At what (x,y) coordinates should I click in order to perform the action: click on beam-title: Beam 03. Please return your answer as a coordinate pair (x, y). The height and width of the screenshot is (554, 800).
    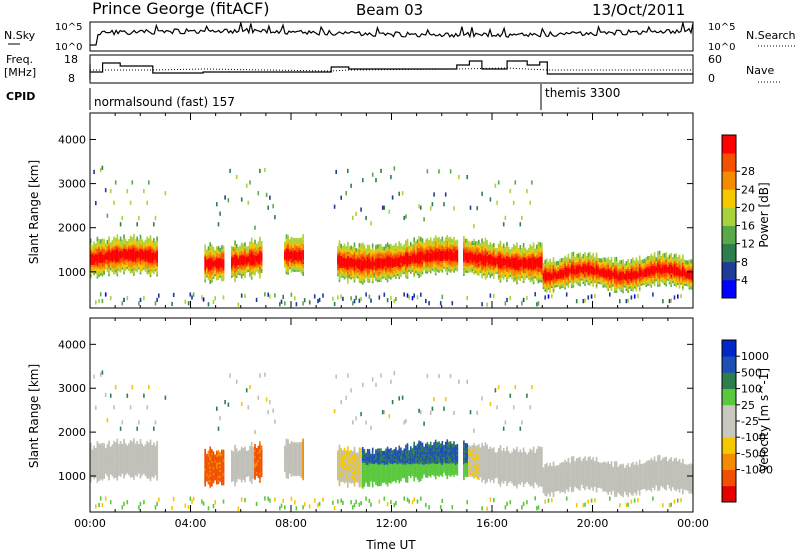
    Looking at the image, I should click on (389, 10).